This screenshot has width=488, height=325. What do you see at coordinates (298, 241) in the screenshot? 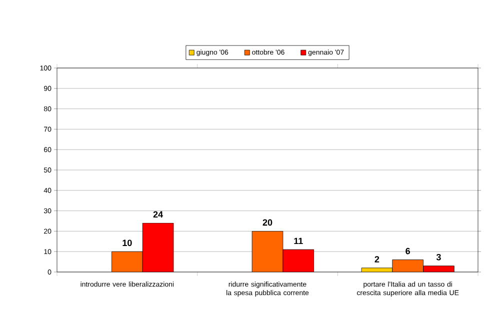
I see `data-label: 11` at bounding box center [298, 241].